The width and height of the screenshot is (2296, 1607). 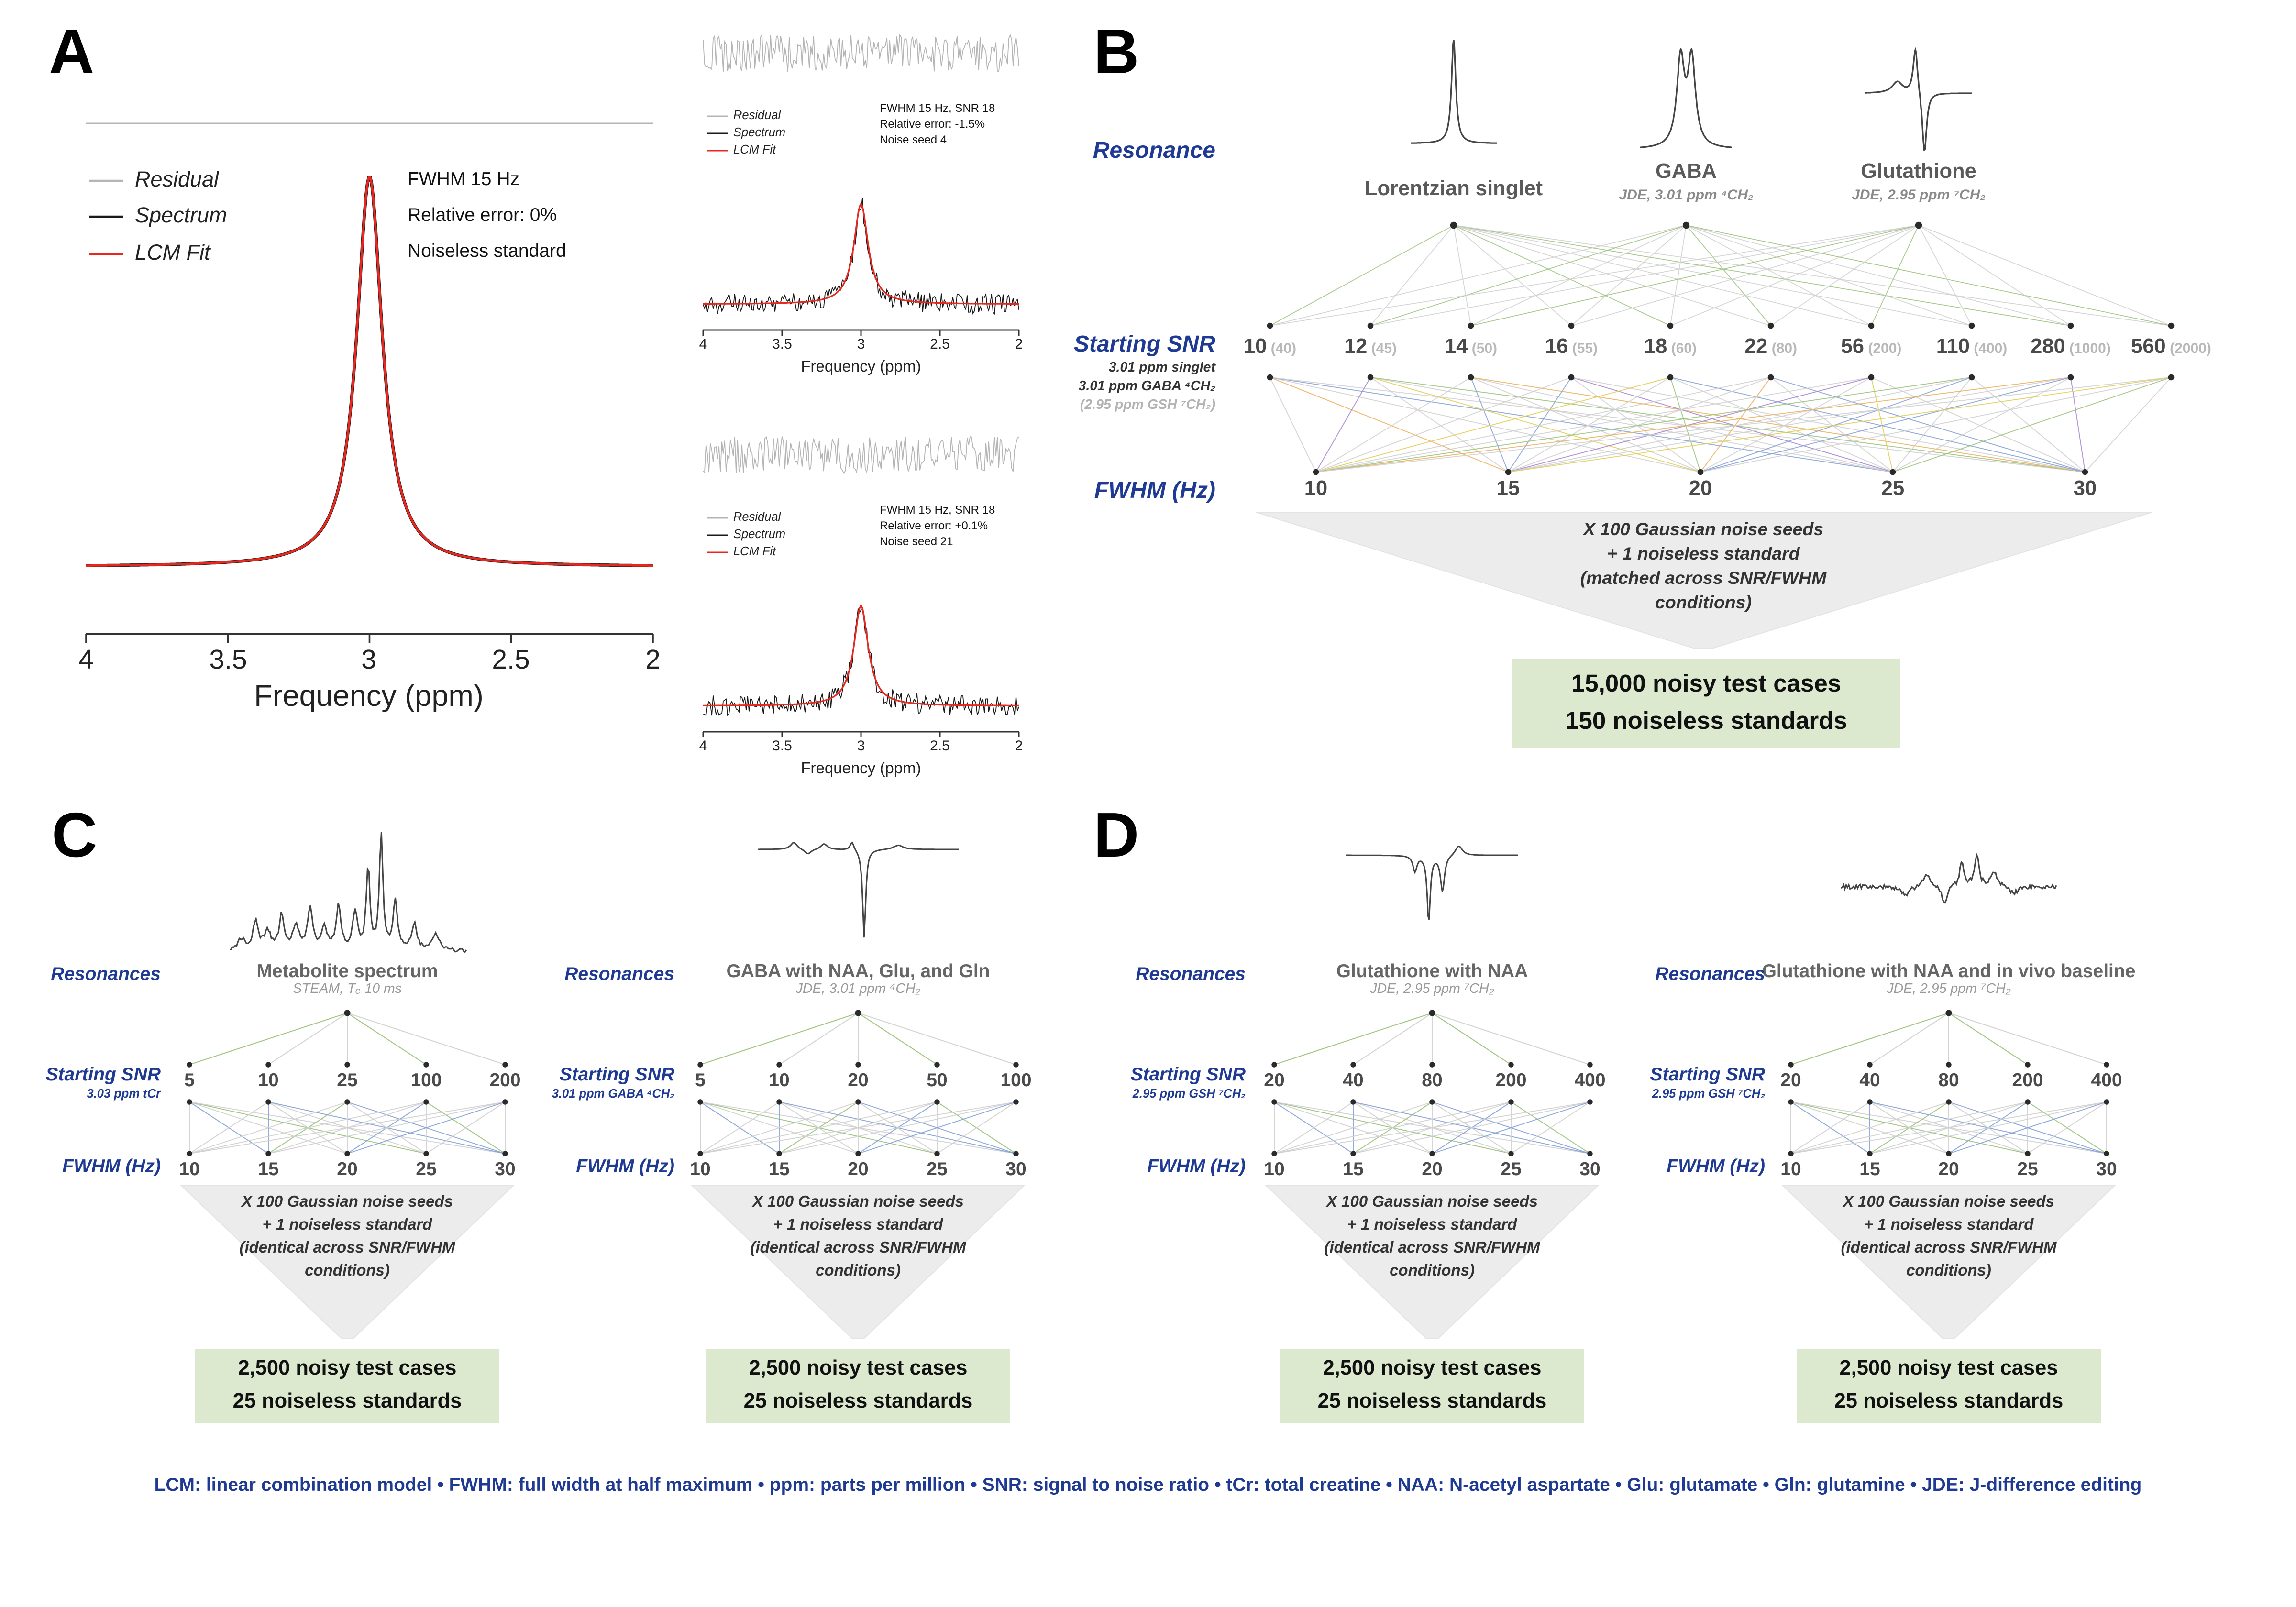 I want to click on x-tick: 3.5, so click(x=782, y=345).